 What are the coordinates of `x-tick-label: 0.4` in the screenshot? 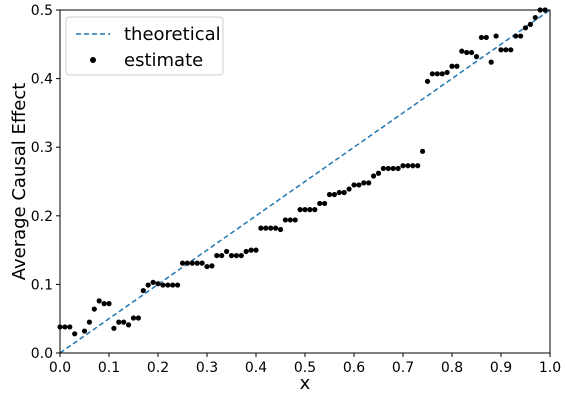 It's located at (256, 368).